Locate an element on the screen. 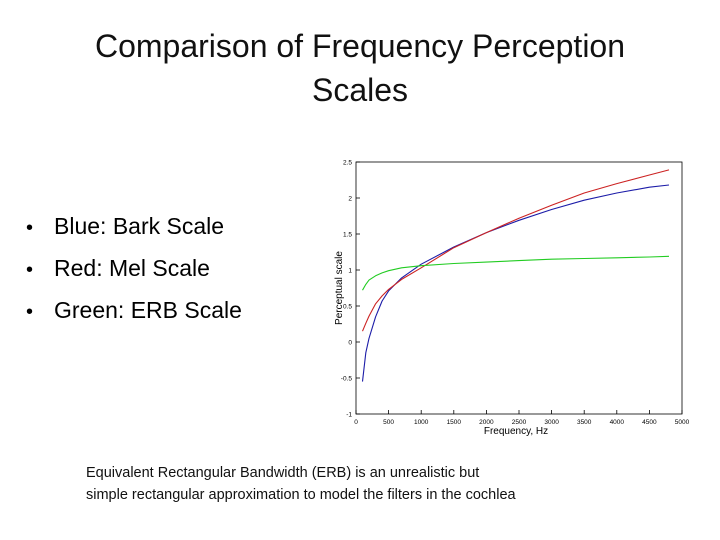 The width and height of the screenshot is (720, 540). bullet-item-erb: • Green: ERB Scale is located at coordinates (134, 311).